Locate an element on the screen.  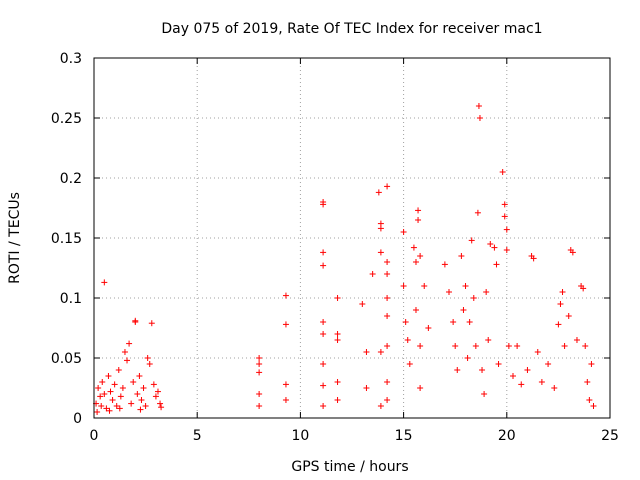
x-tick-label: 5 is located at coordinates (197, 436).